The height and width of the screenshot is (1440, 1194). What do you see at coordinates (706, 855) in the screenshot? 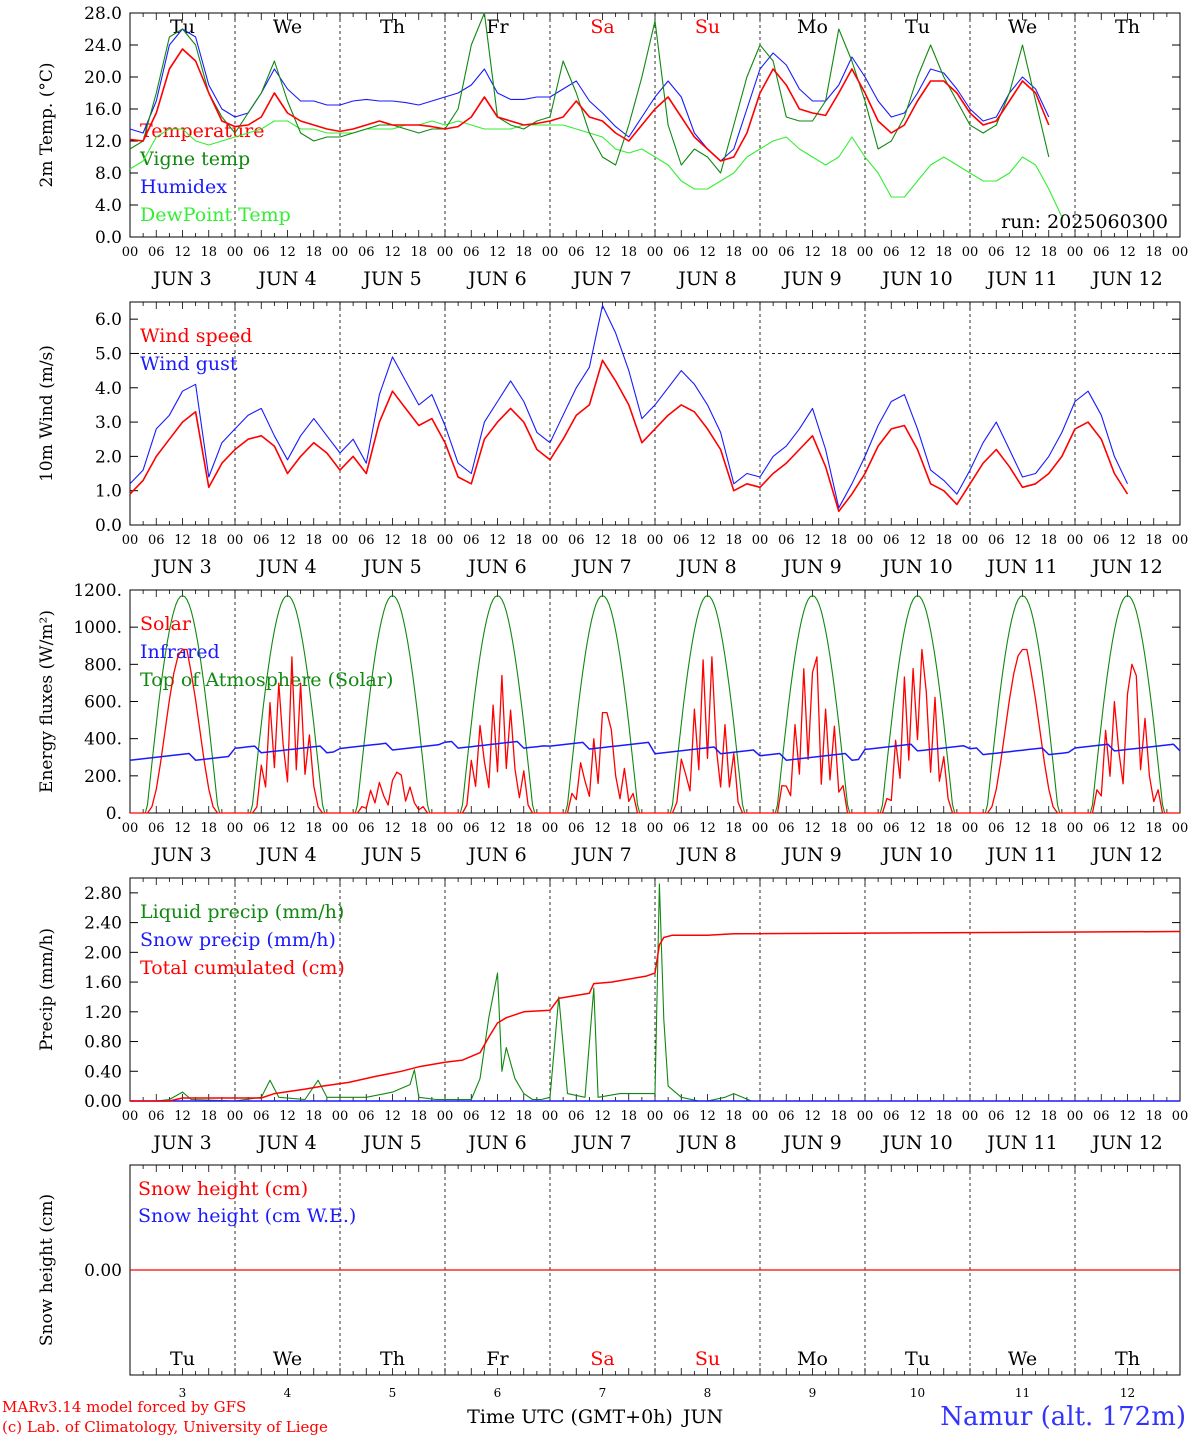
I see `energy-x-date-label: JUN 8` at bounding box center [706, 855].